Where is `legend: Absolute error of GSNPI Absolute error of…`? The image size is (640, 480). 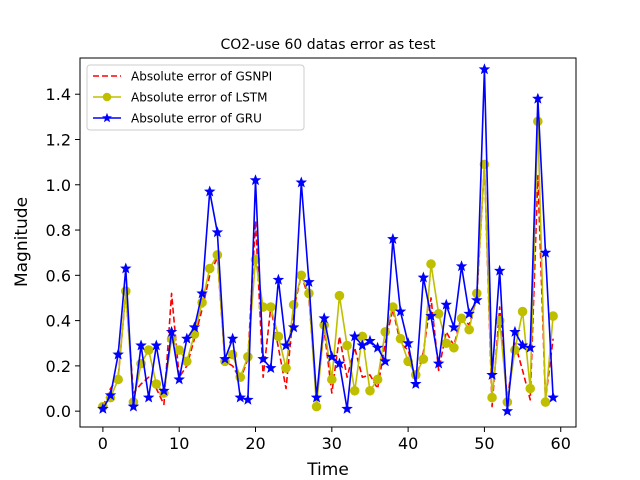
legend: Absolute error of GSNPI Absolute error of… is located at coordinates (195, 97).